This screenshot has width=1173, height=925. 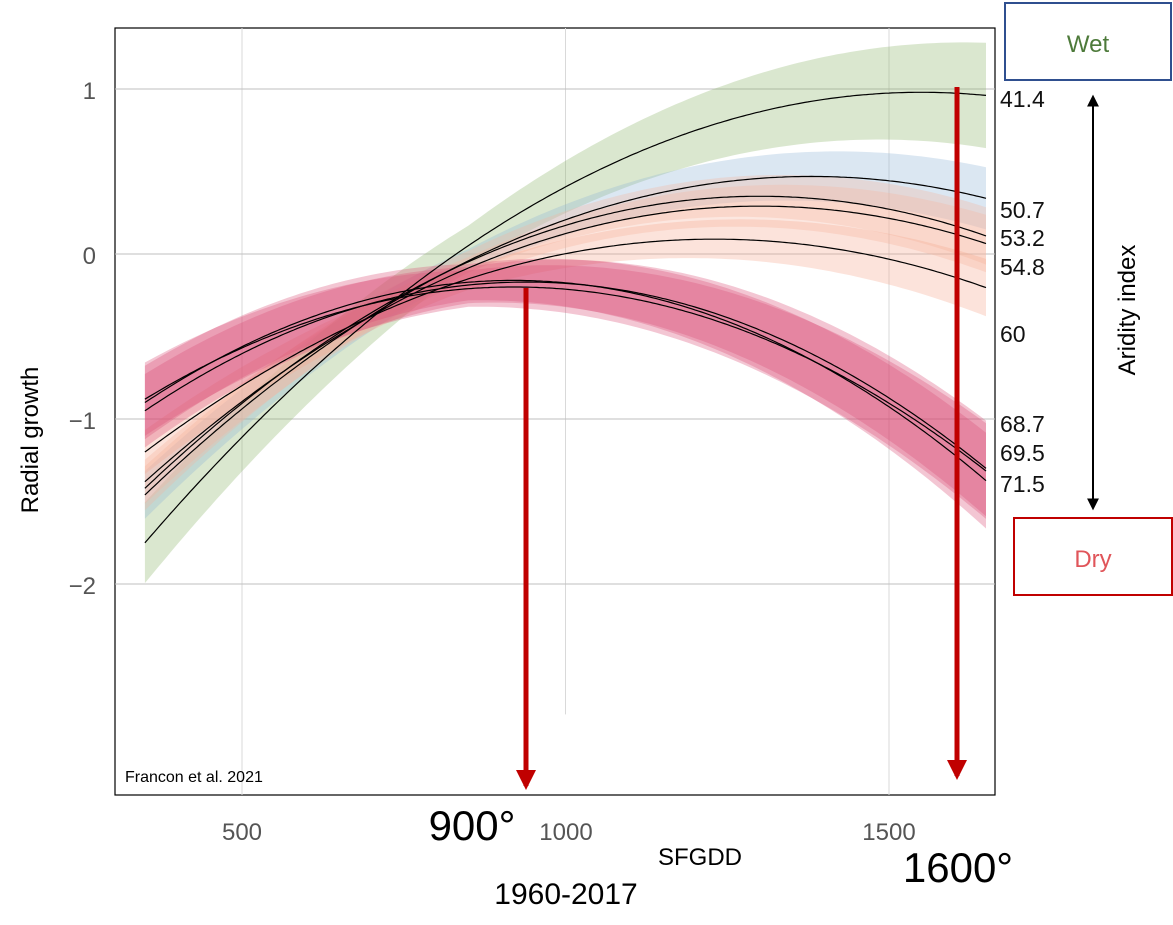 I want to click on curve-69.5, so click(x=565, y=375).